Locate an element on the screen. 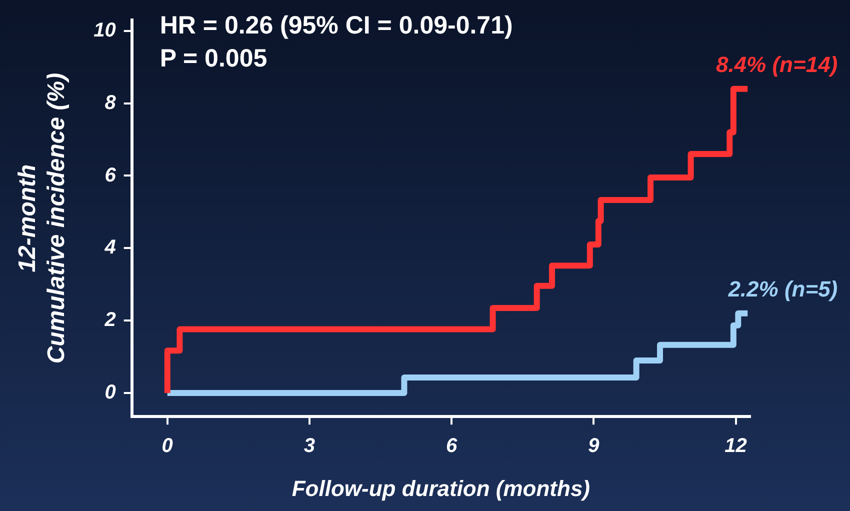  x-tick-label: 3 is located at coordinates (310, 446).